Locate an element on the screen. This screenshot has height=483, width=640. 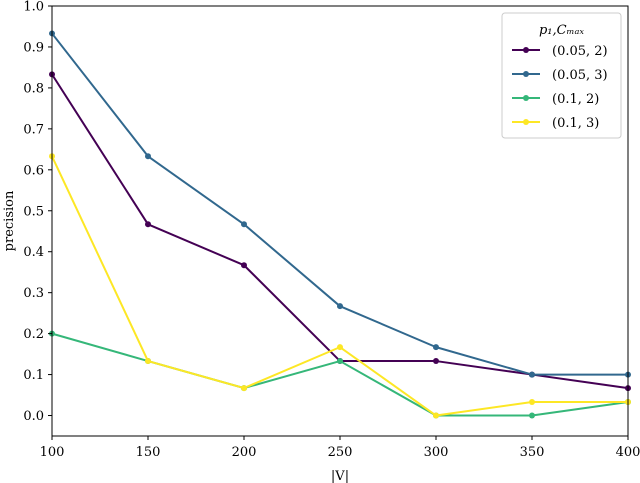
y-tick-label: 0.3 is located at coordinates (33, 293).